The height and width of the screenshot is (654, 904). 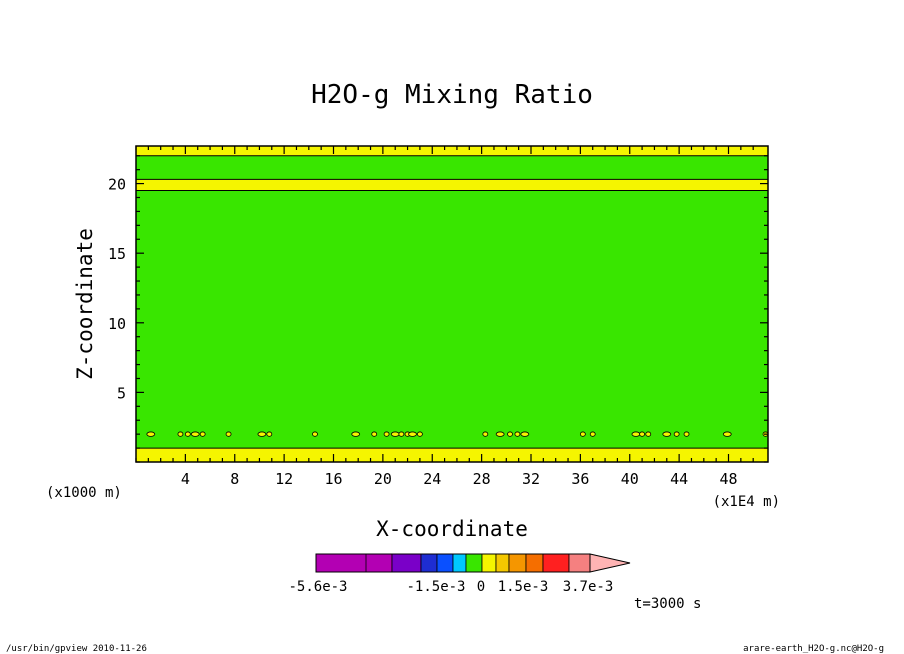 I want to click on contour-blobs, so click(x=457, y=434).